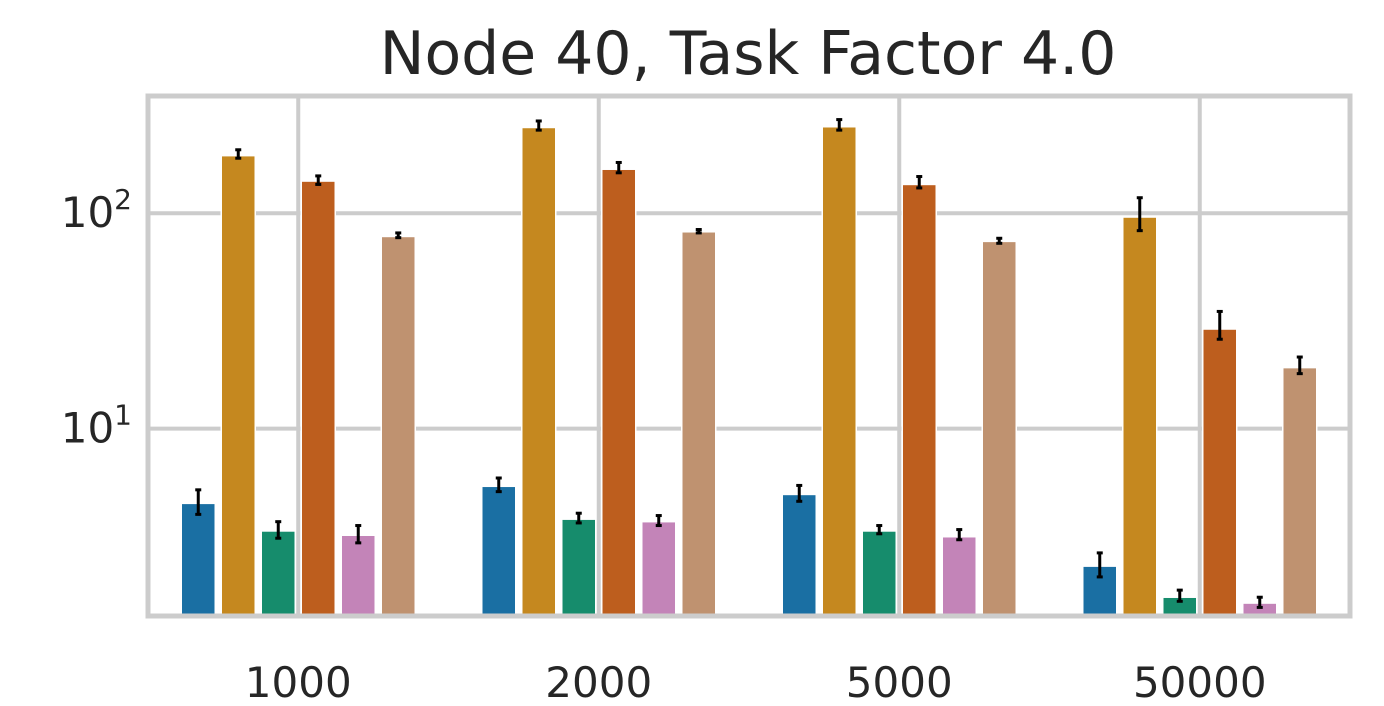  Describe the element at coordinates (96, 426) in the screenshot. I see `y-tick-label: 10¹` at that location.